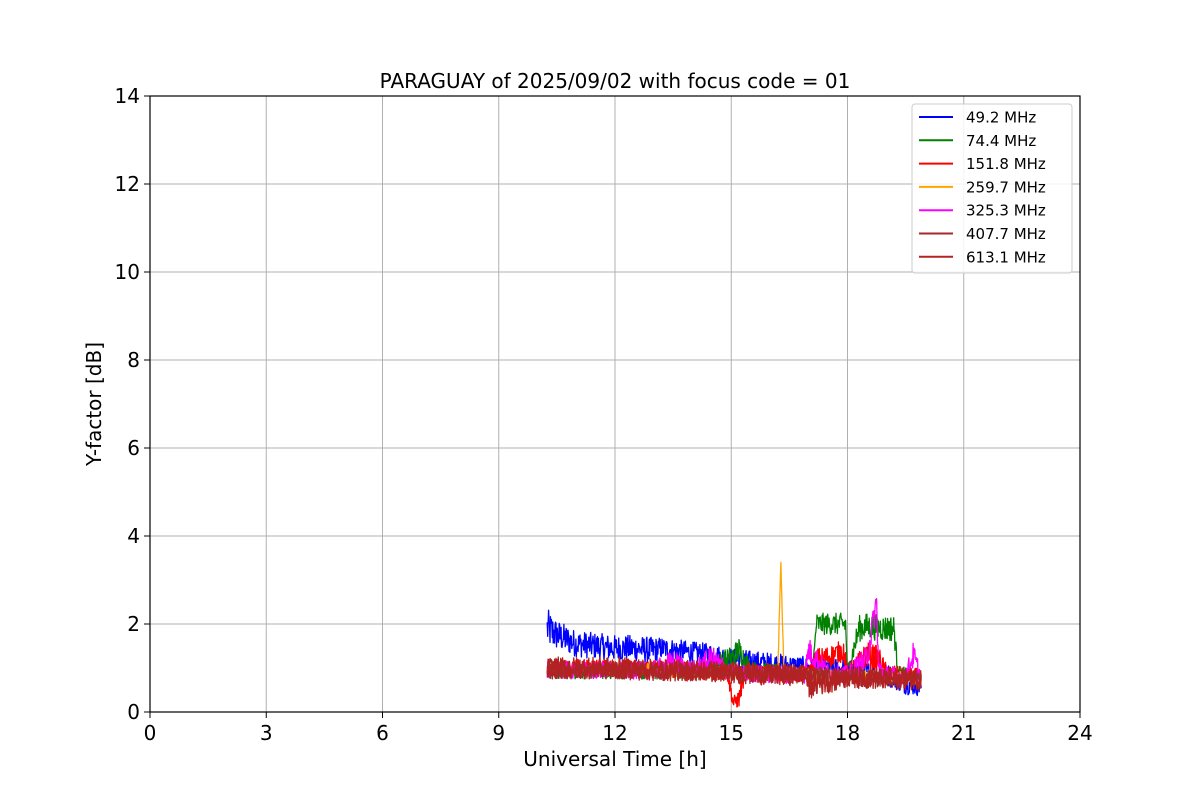  I want to click on x-ticks: 0 3 6 9 12 15 18 21 24, so click(618, 728).